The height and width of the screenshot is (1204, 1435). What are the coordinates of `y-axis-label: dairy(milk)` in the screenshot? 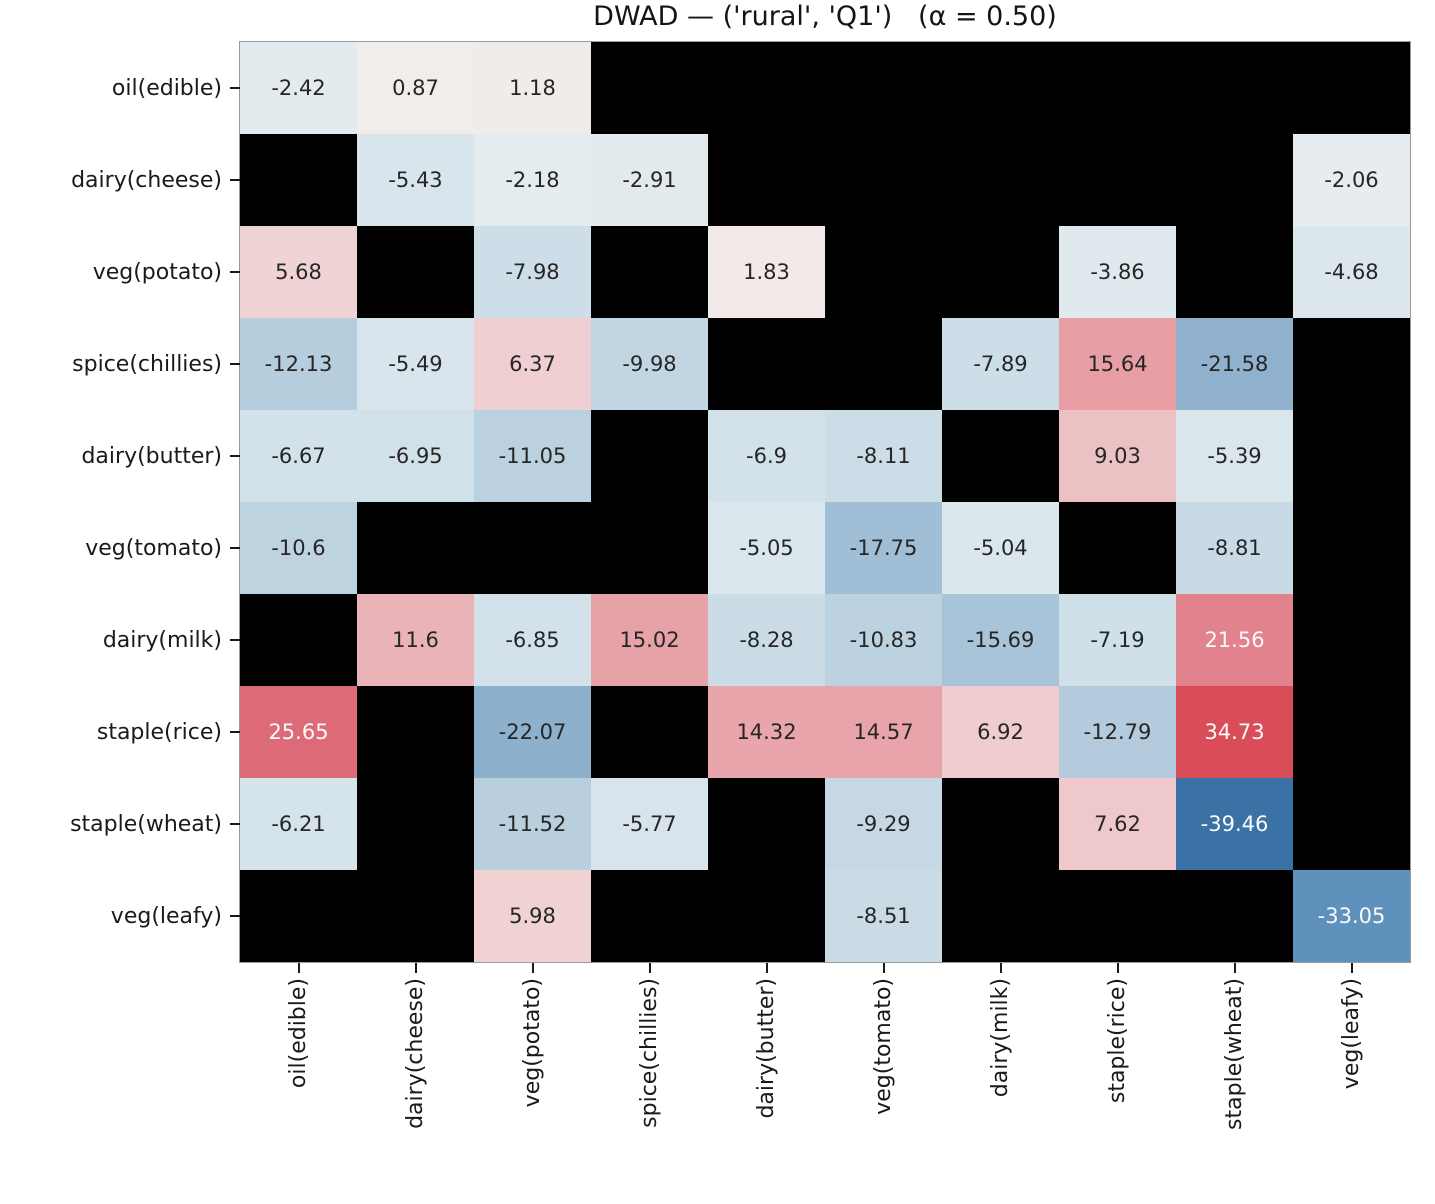 It's located at (162, 640).